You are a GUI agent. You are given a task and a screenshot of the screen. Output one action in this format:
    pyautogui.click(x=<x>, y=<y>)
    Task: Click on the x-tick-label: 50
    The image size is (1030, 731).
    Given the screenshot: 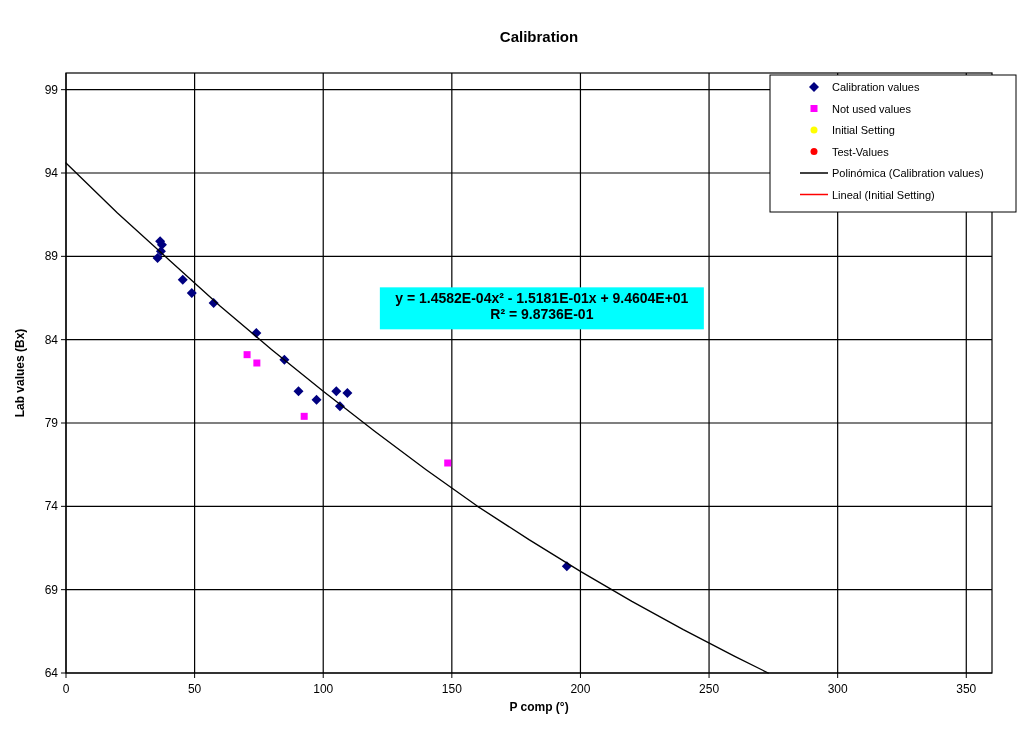 What is the action you would take?
    pyautogui.click(x=194, y=689)
    